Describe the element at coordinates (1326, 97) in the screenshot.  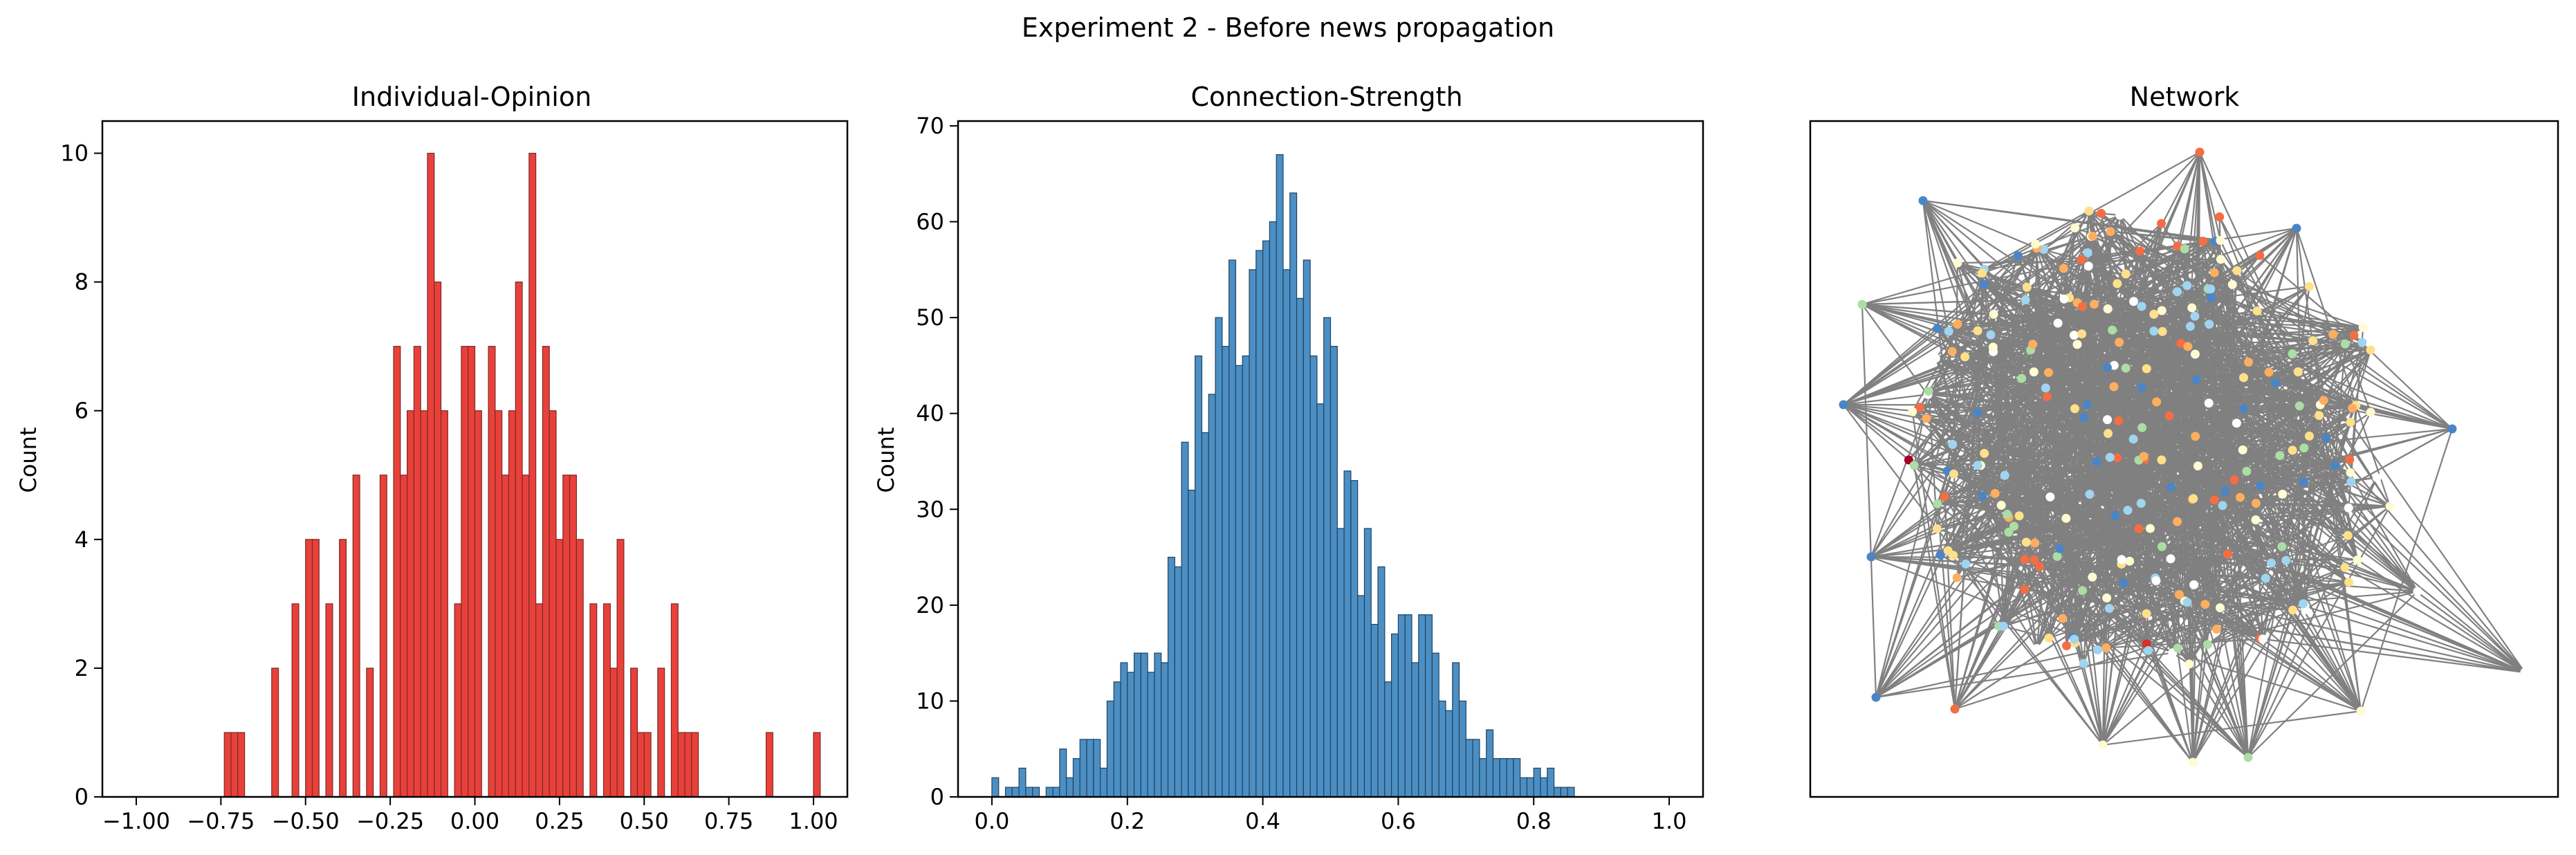
I see `strength-histogram-title: Connection-Strength` at that location.